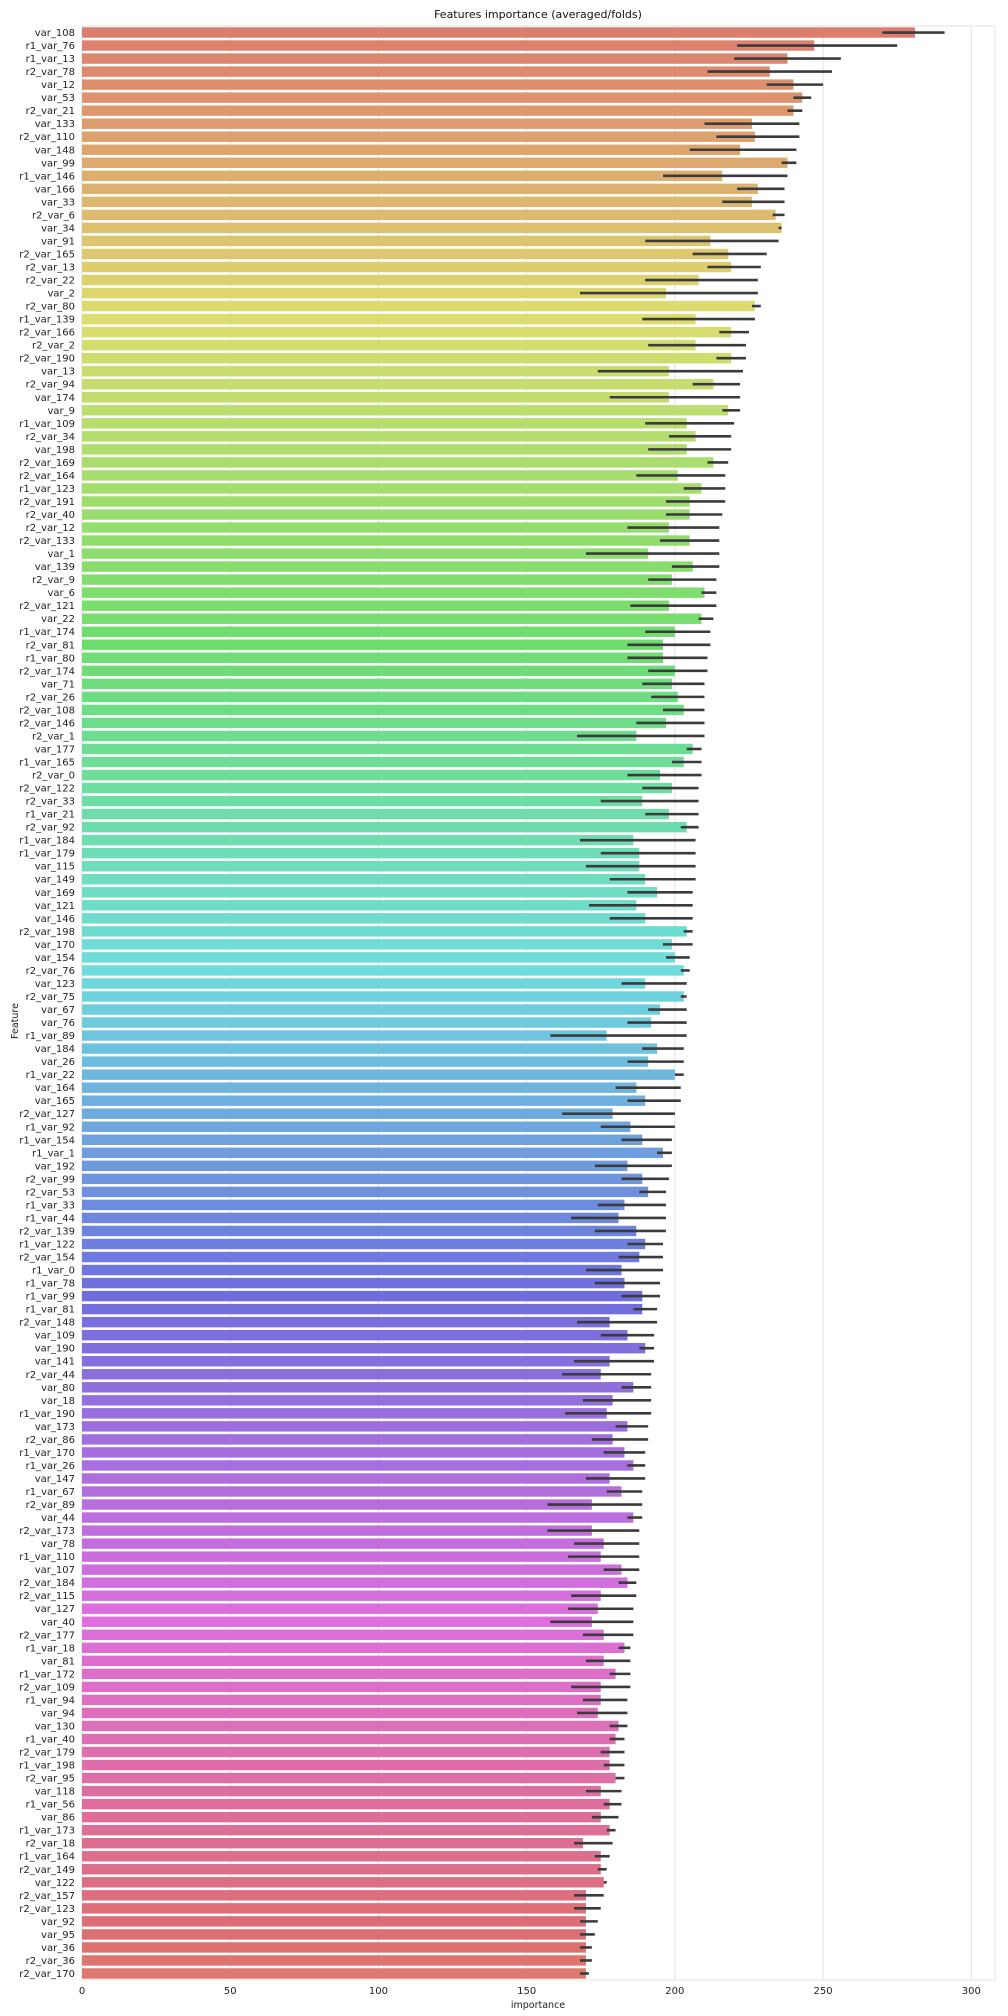 This screenshot has height=2016, width=1008. What do you see at coordinates (55, 1427) in the screenshot?
I see `y-tick-label: var_173` at bounding box center [55, 1427].